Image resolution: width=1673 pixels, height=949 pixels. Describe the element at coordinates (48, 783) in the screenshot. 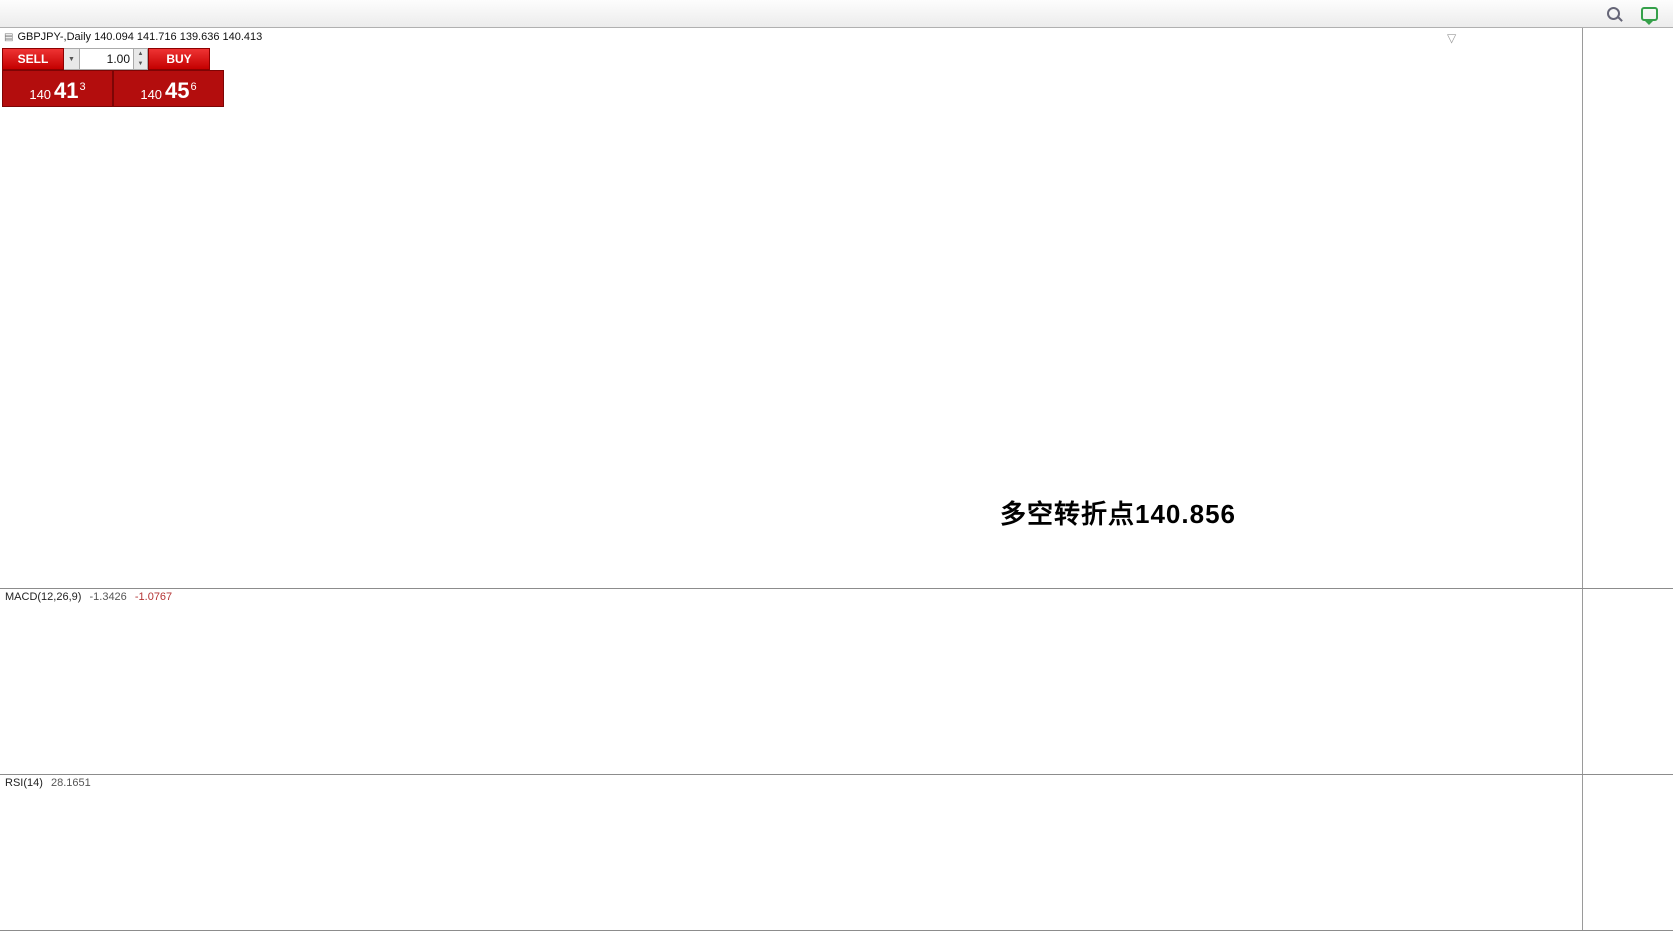

I see `rsi-title: RSI(14) 28.1651` at that location.